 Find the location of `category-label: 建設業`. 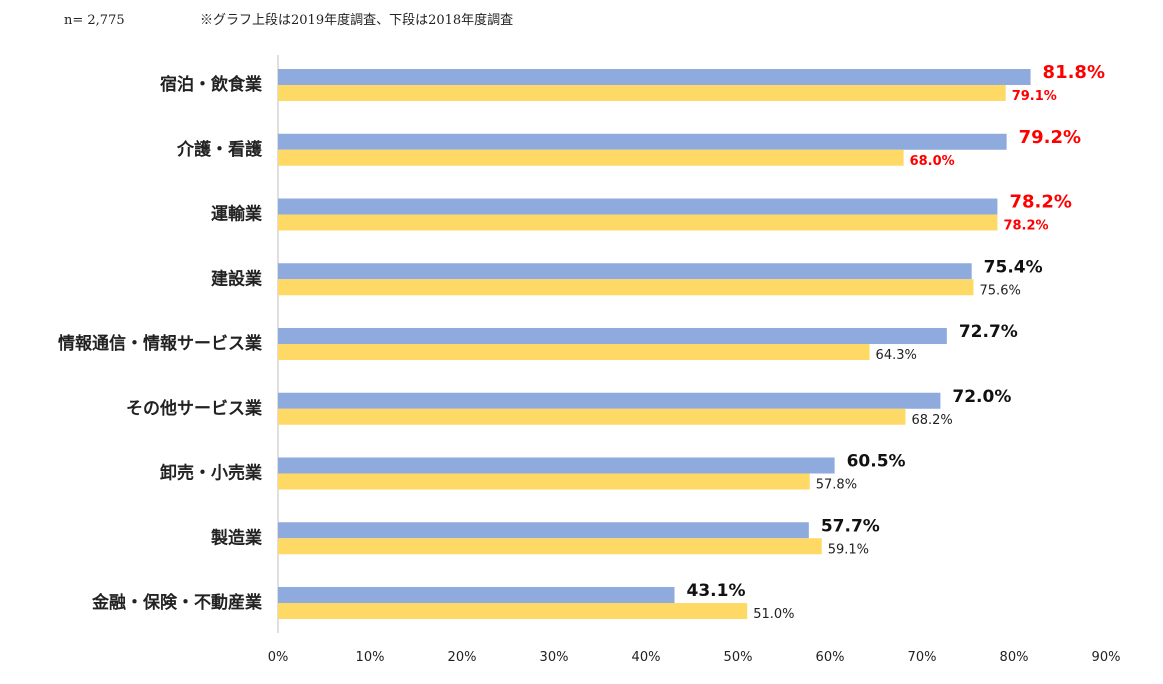

category-label: 建設業 is located at coordinates (236, 278).